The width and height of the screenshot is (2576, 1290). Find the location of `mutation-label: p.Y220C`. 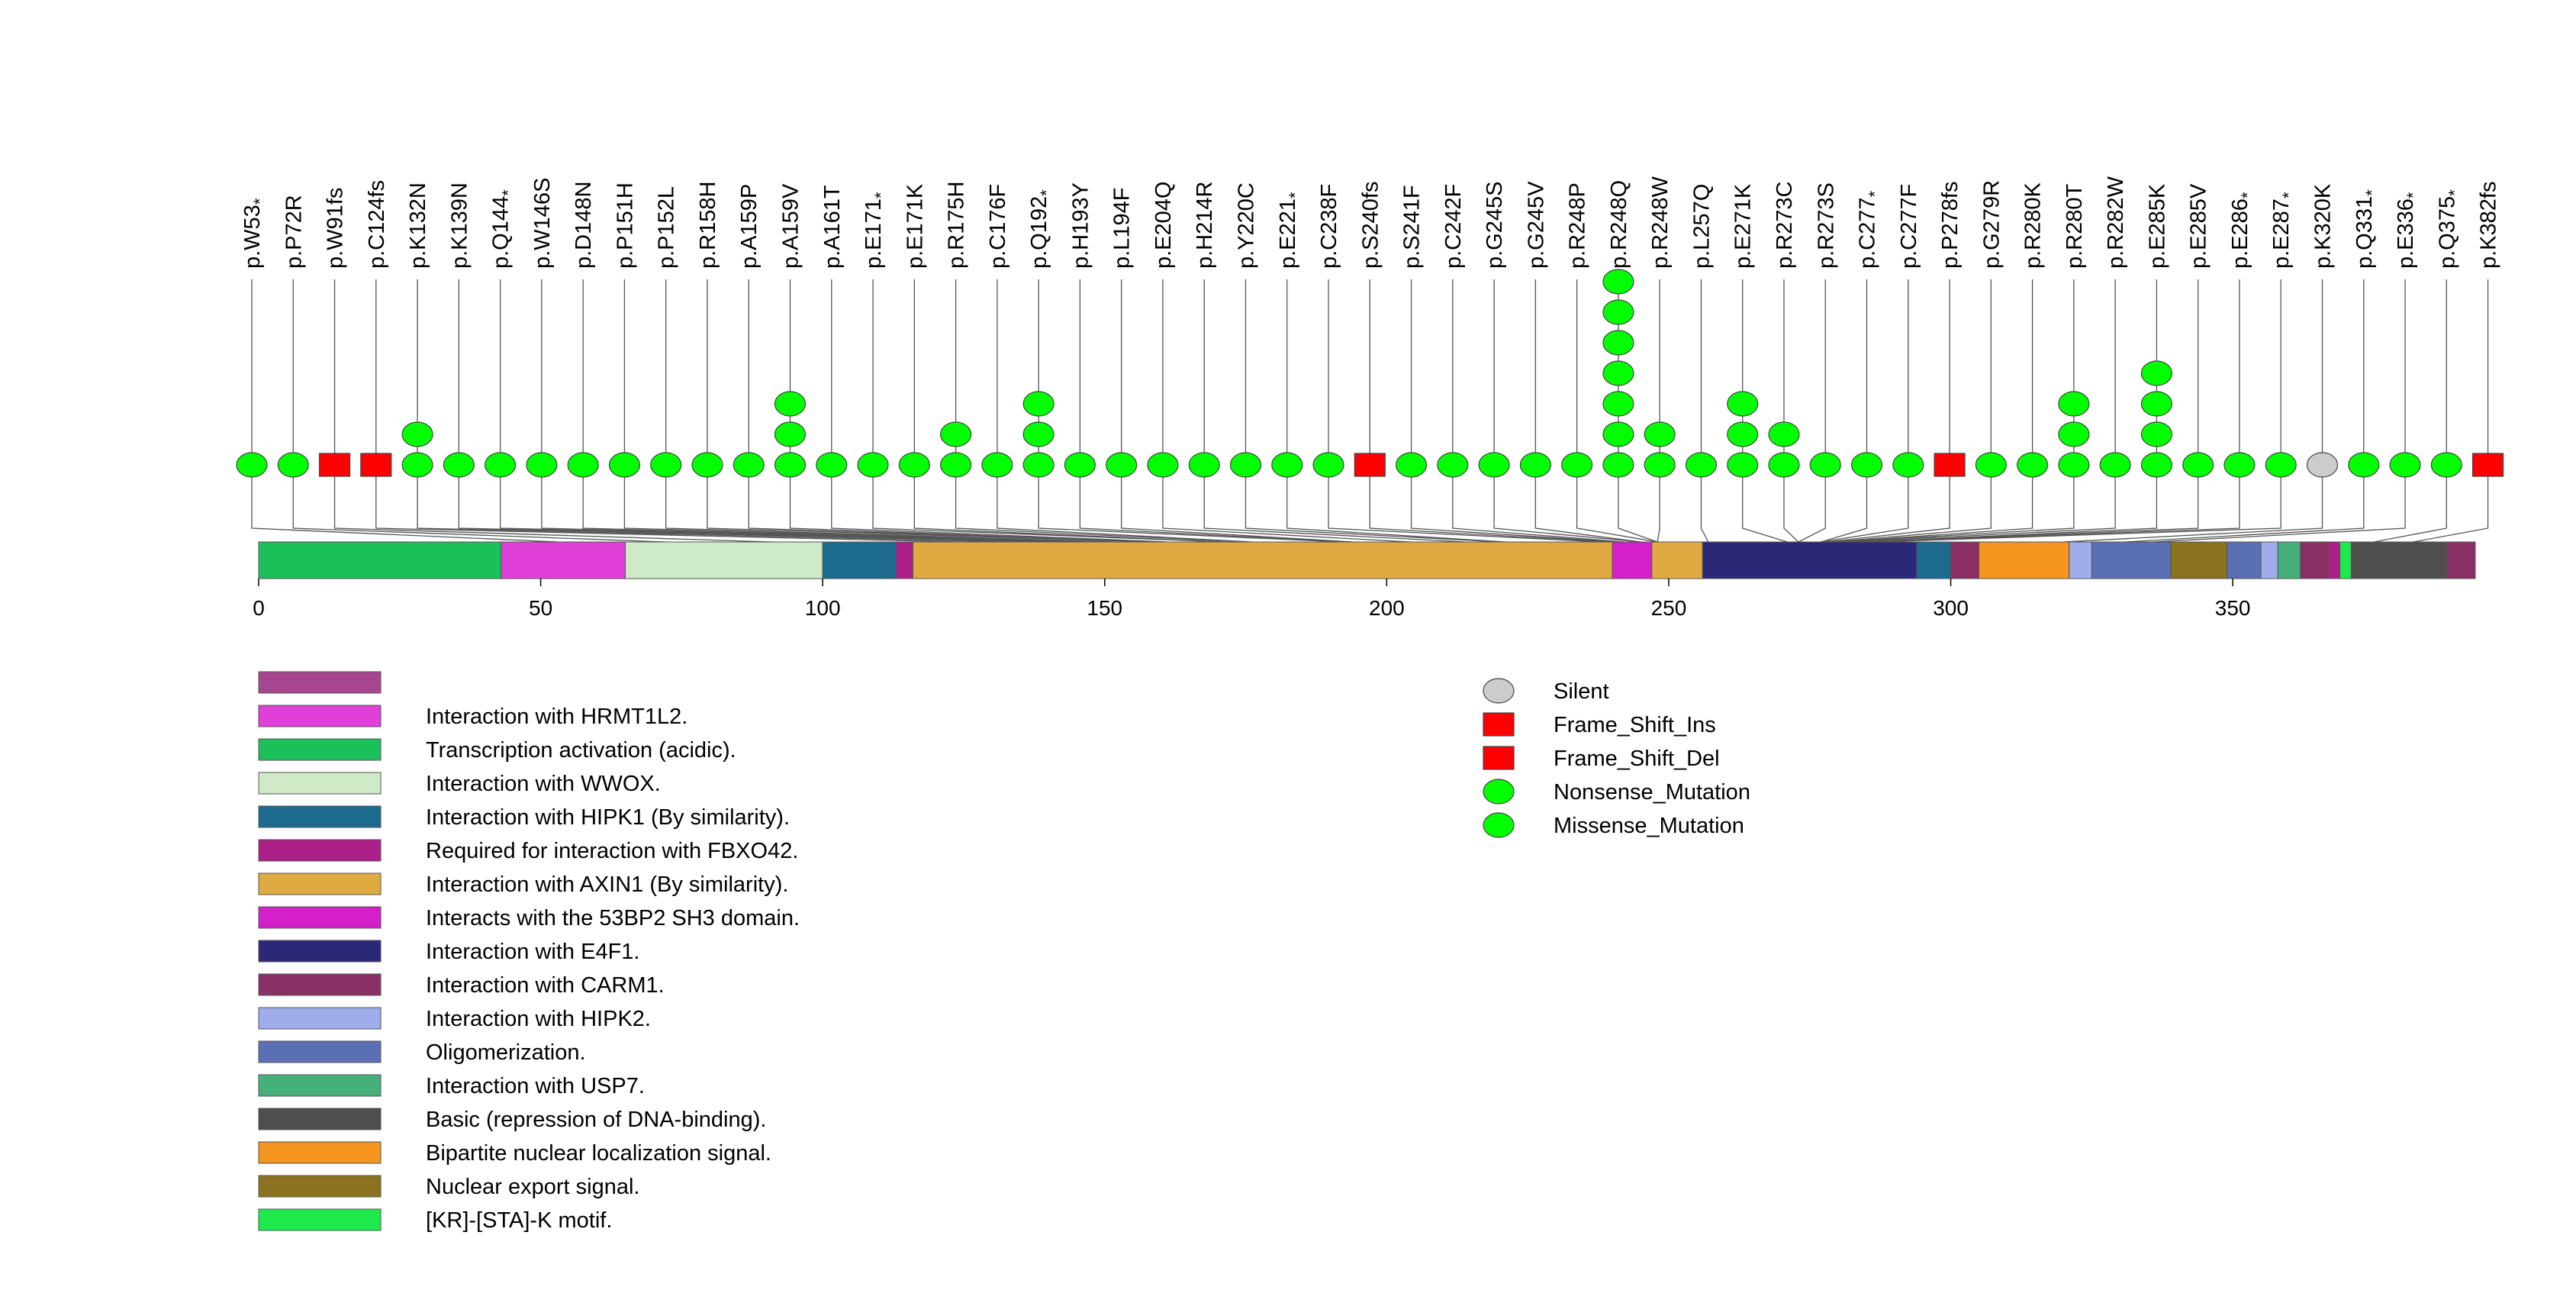

mutation-label: p.Y220C is located at coordinates (1246, 226).